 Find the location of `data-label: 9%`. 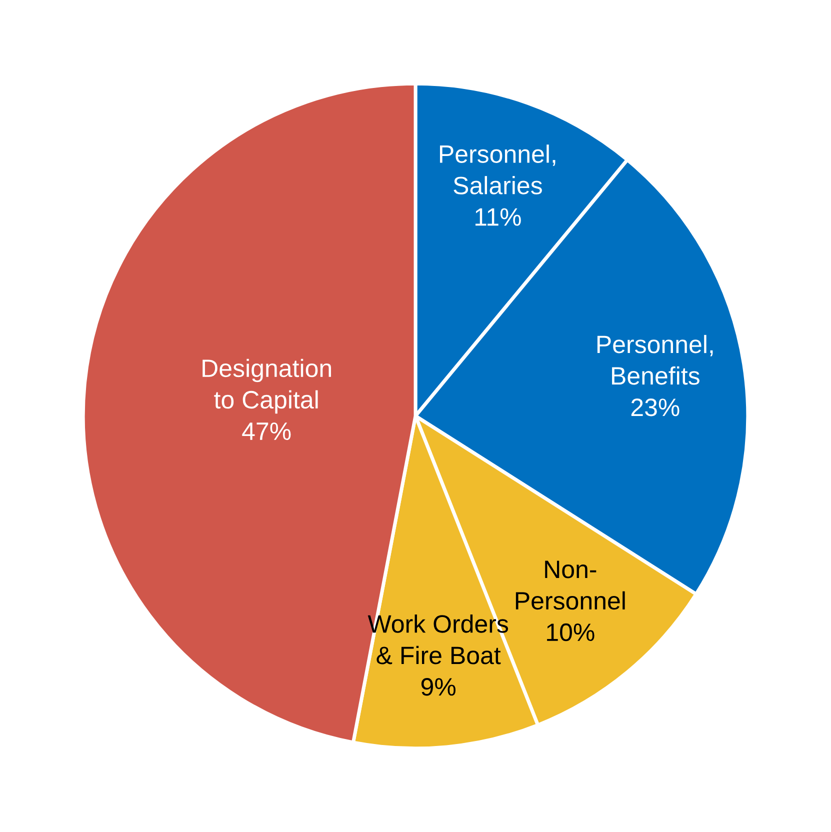

data-label: 9% is located at coordinates (438, 687).